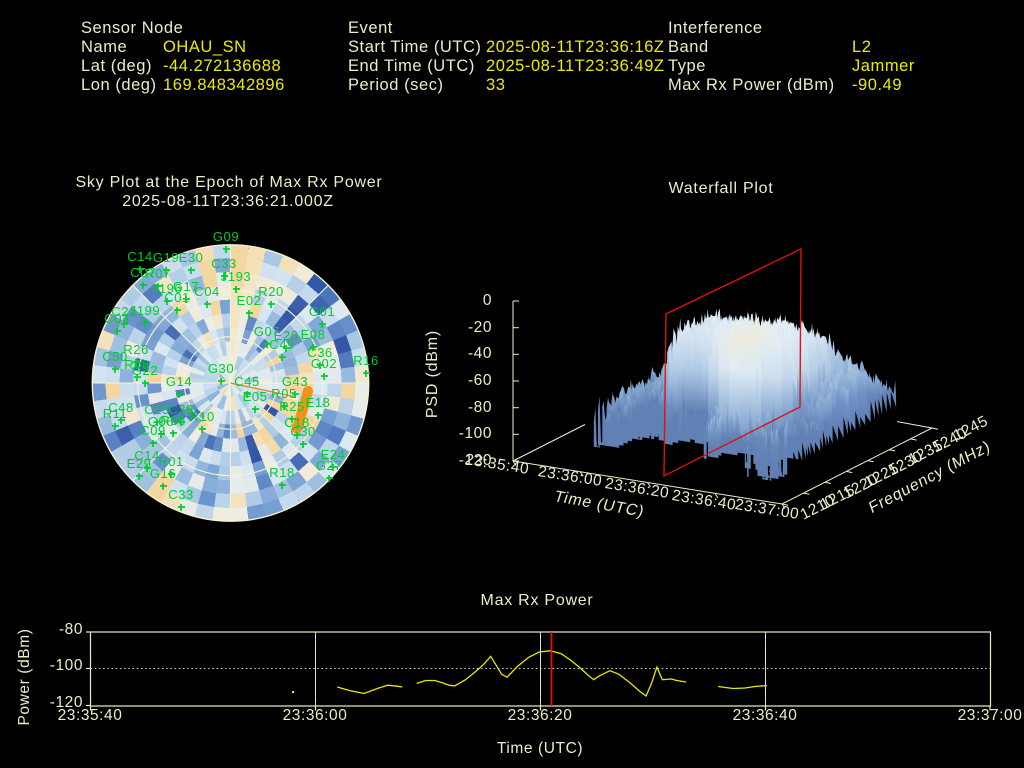 This screenshot has height=768, width=1024. What do you see at coordinates (157, 409) in the screenshot?
I see `svg-text: C25` at bounding box center [157, 409].